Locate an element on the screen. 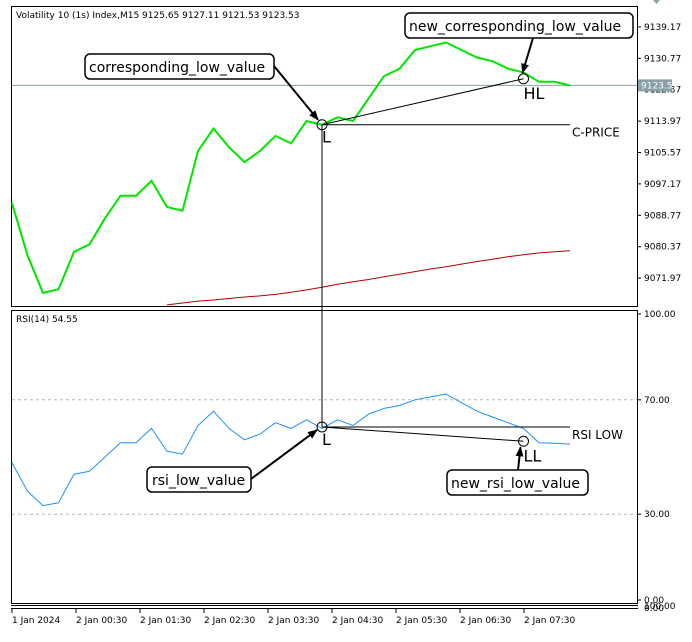 This screenshot has height=642, width=692. price-low-letter: L is located at coordinates (326, 137).